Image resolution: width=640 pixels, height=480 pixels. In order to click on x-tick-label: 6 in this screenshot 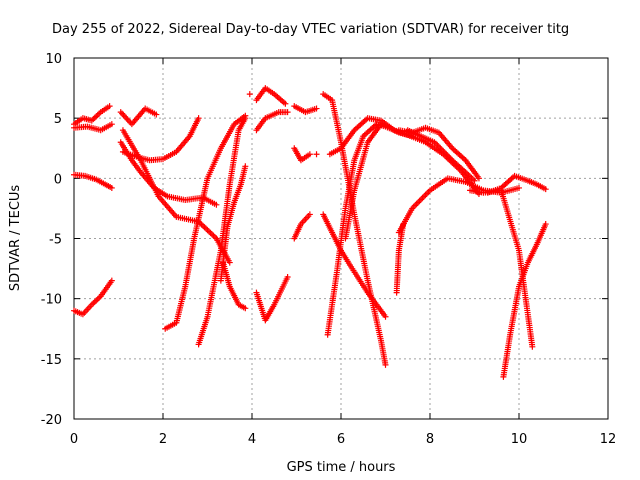, I will do `click(341, 439)`.